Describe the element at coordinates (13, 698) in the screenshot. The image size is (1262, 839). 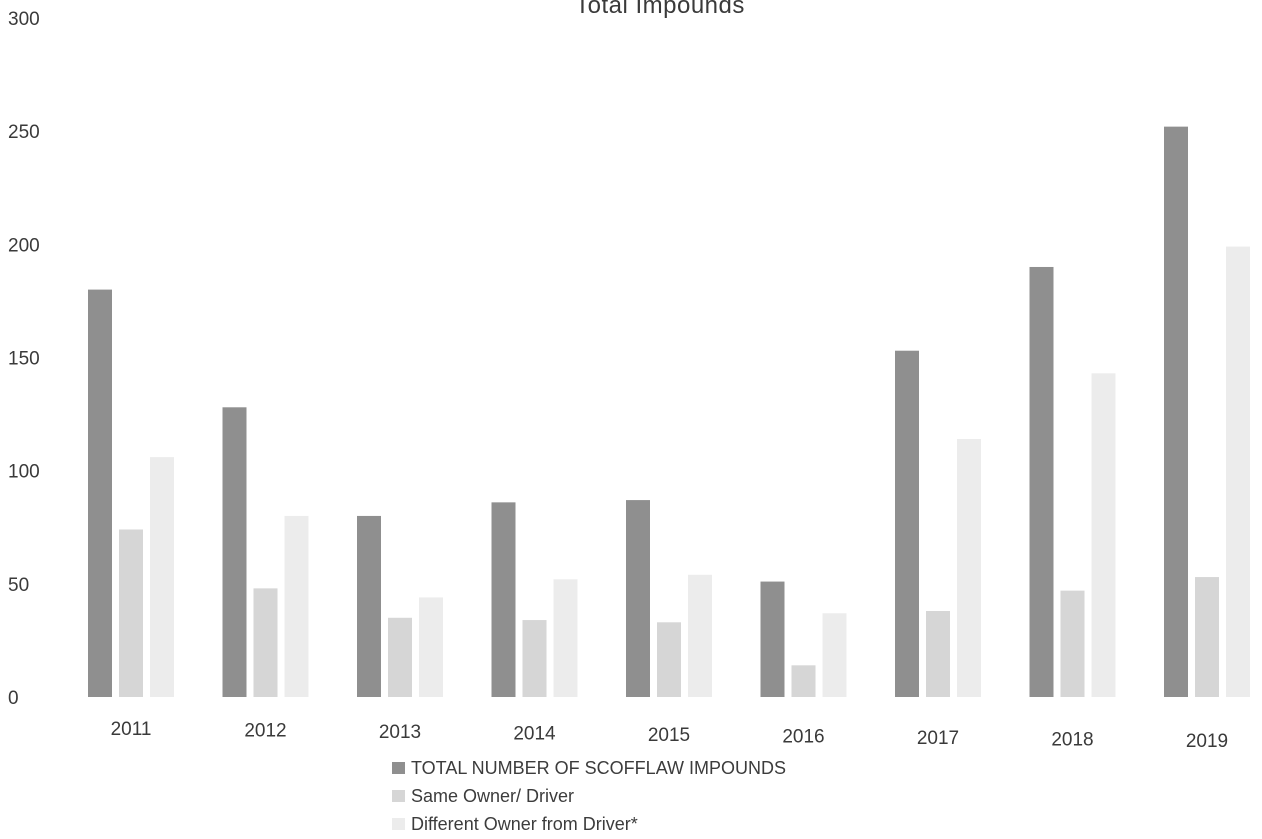
I see `y-tick-label: 0` at that location.